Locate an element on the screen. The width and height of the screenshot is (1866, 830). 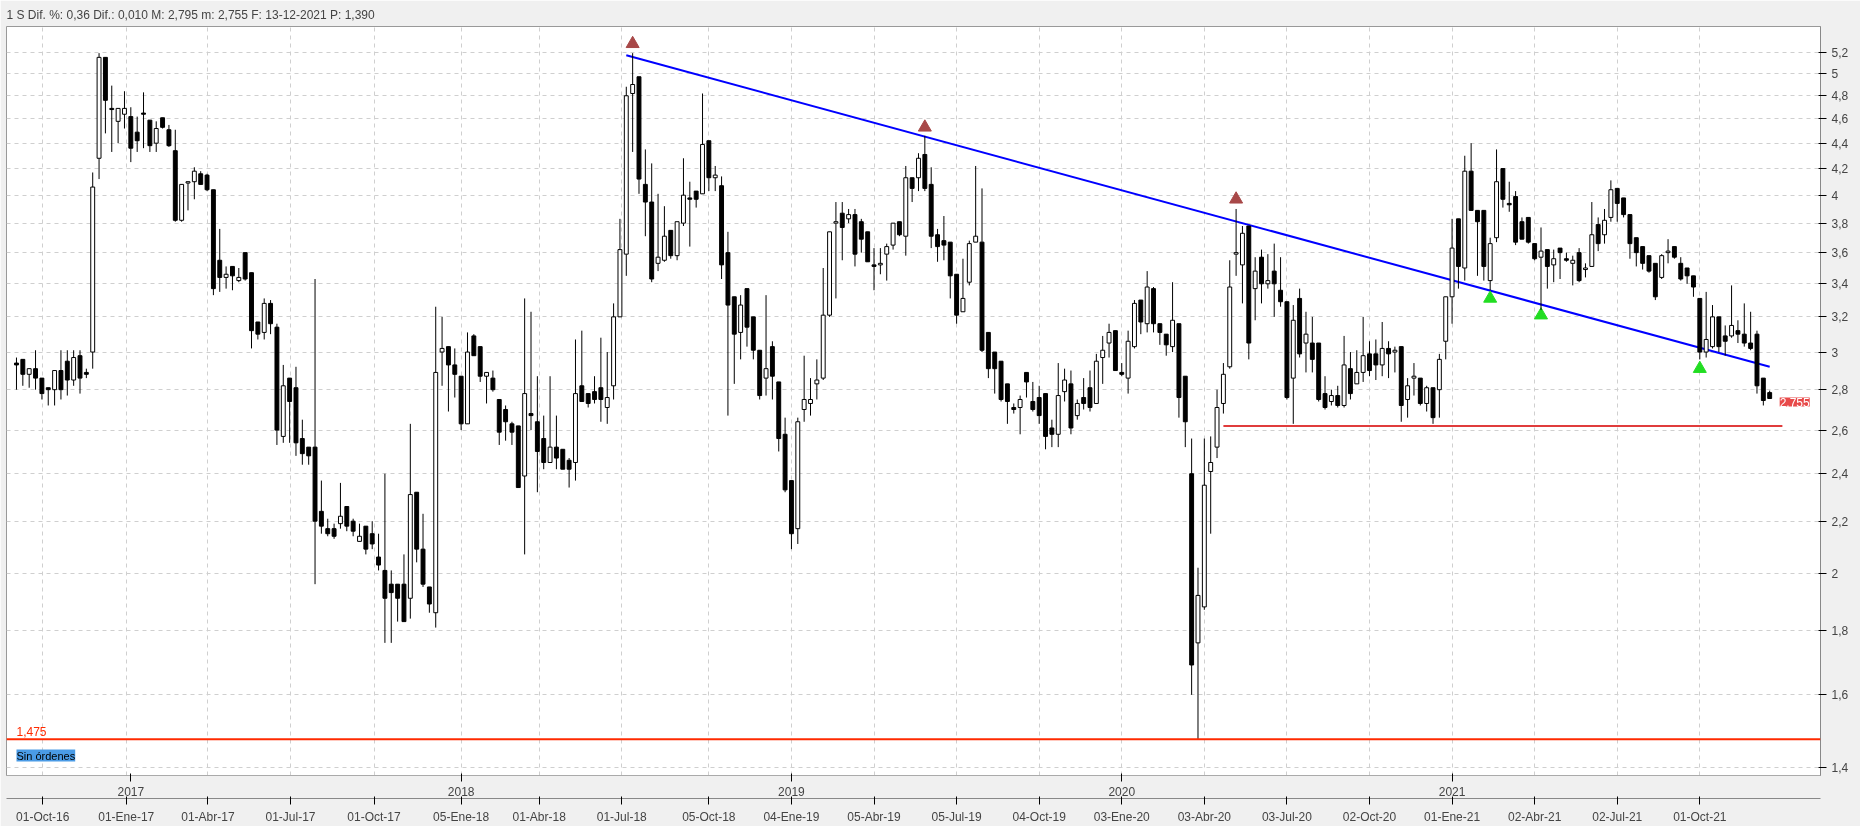
y-tick-label: 3,4 is located at coordinates (1840, 284).